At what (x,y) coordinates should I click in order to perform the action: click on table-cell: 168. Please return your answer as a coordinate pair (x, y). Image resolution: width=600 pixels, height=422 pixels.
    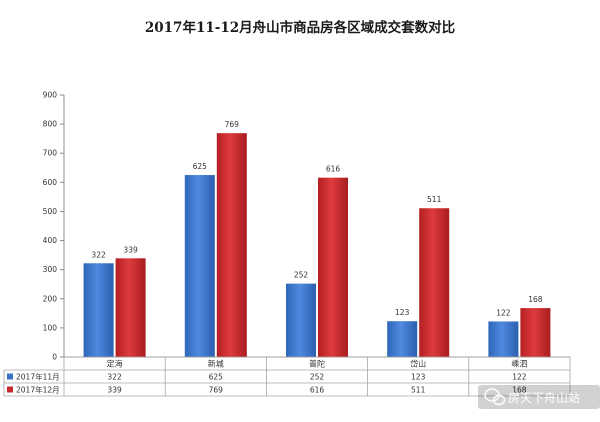
    Looking at the image, I should click on (519, 390).